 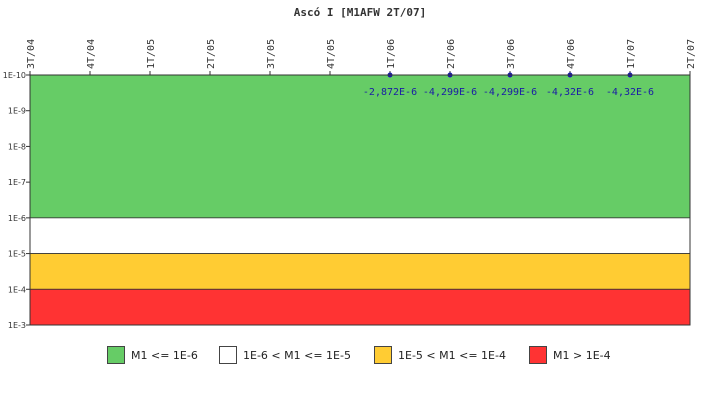 I want to click on legend-label: 1E-6 < M1 <= 1E-5, so click(x=297, y=355).